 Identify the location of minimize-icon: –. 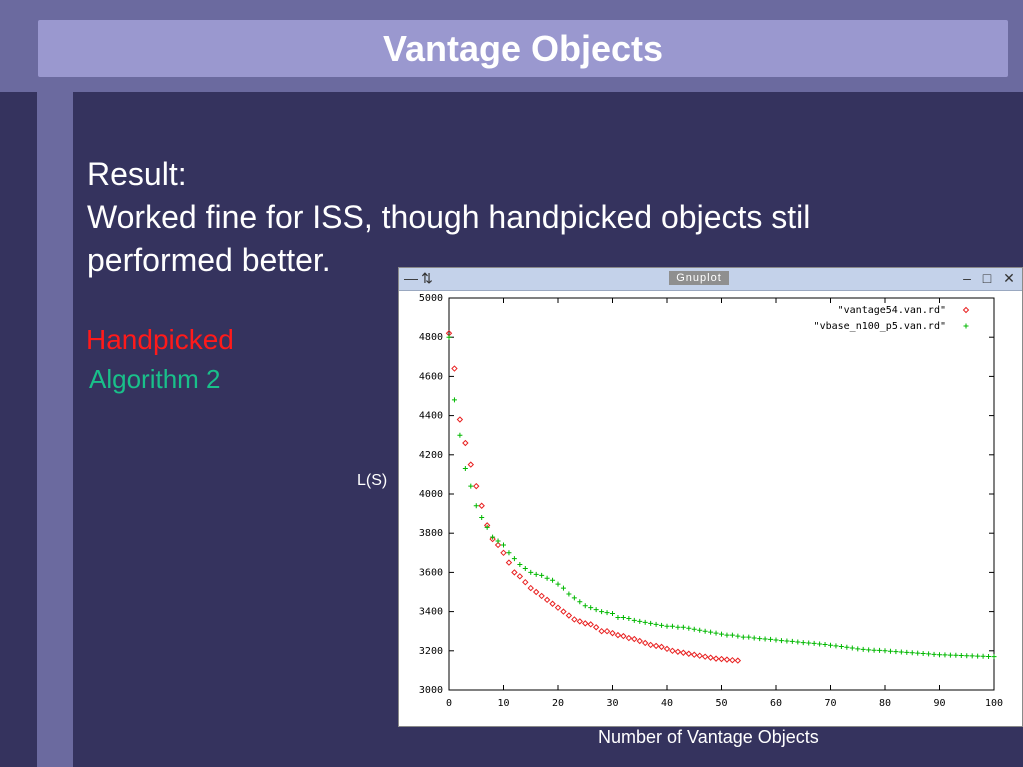
(967, 278).